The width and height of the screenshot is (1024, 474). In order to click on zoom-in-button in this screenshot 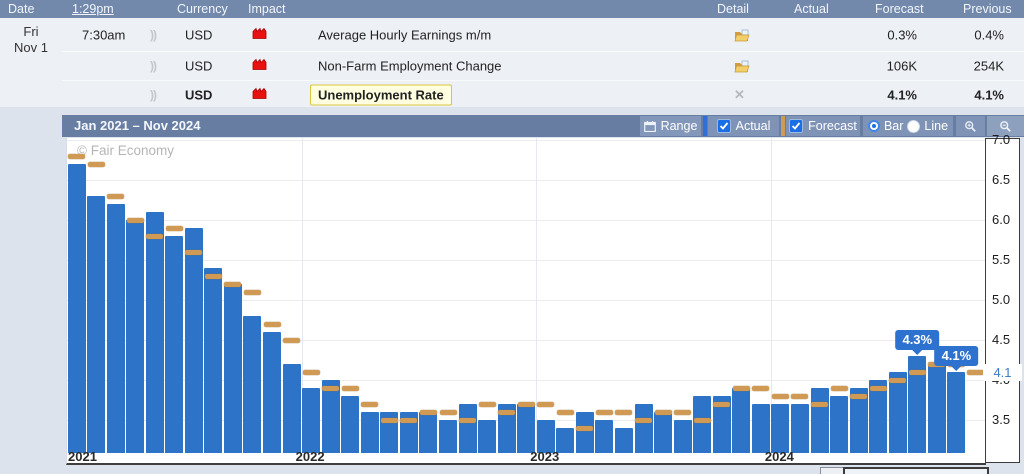, I will do `click(970, 126)`.